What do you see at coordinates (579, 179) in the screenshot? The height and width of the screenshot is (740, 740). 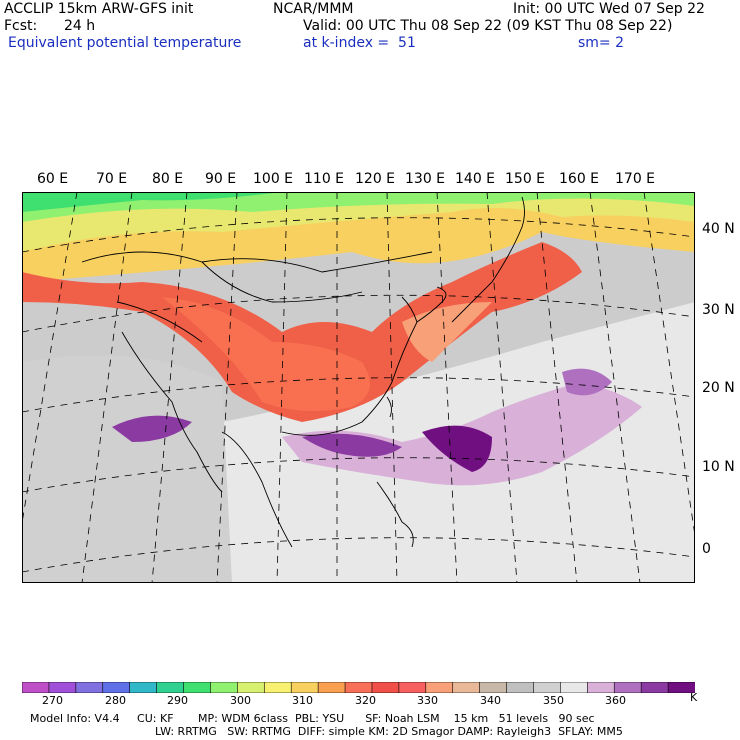 I see `lon-label: 160 E` at bounding box center [579, 179].